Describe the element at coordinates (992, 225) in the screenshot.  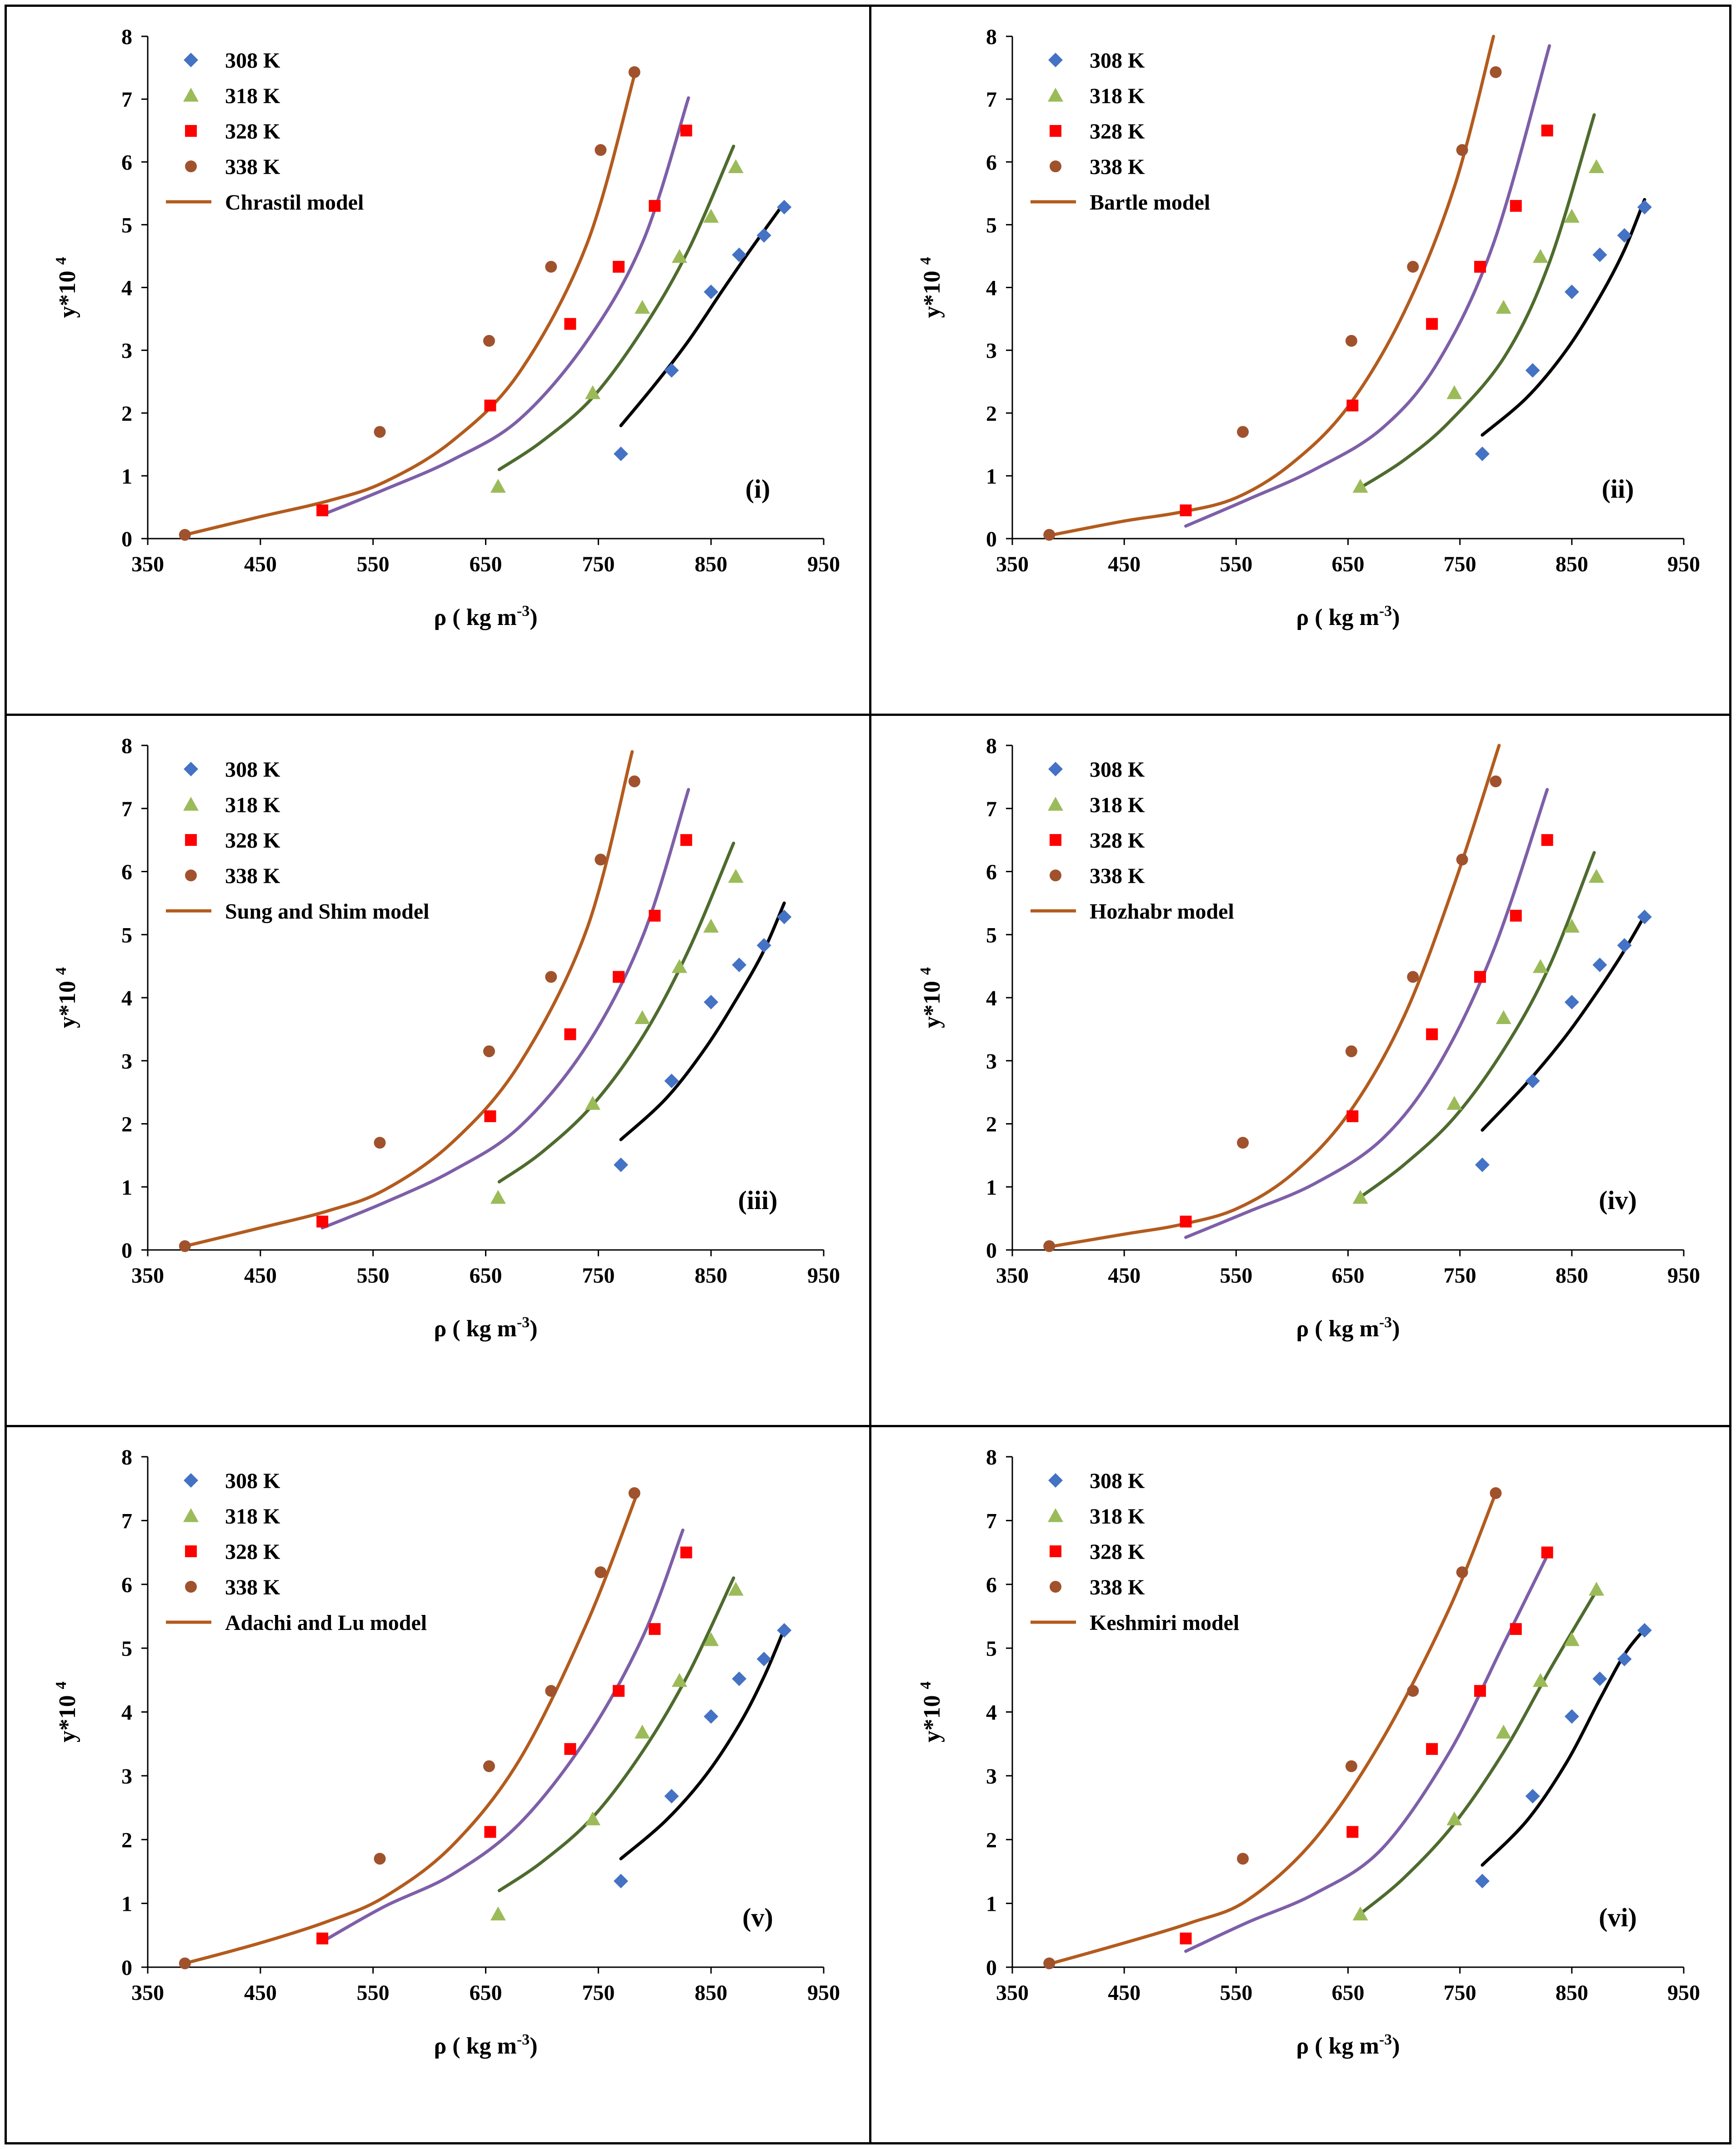
I see `y-tick-label: 5` at that location.